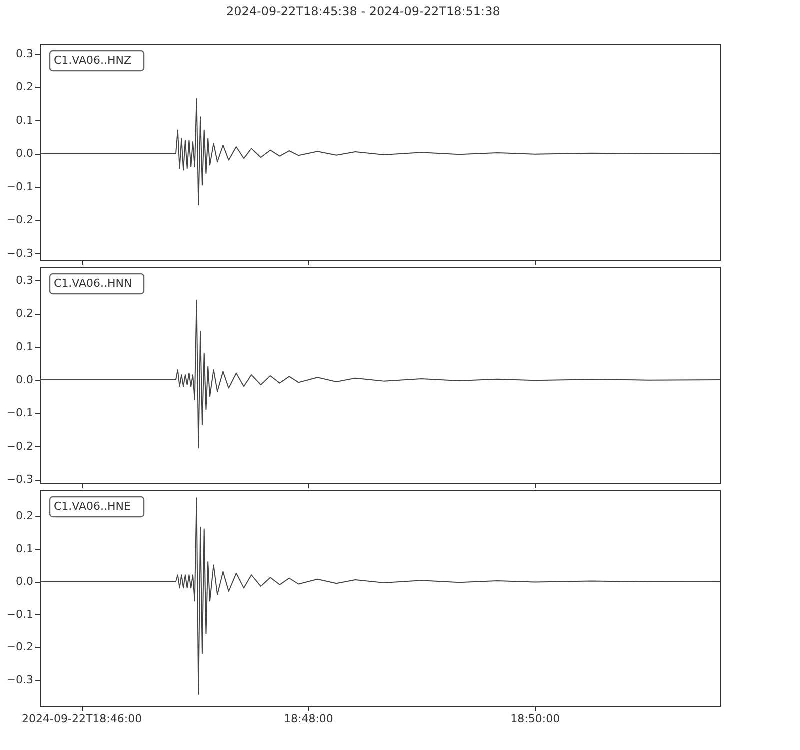  What do you see at coordinates (93, 60) in the screenshot?
I see `text: C1.VA06..HNZ` at bounding box center [93, 60].